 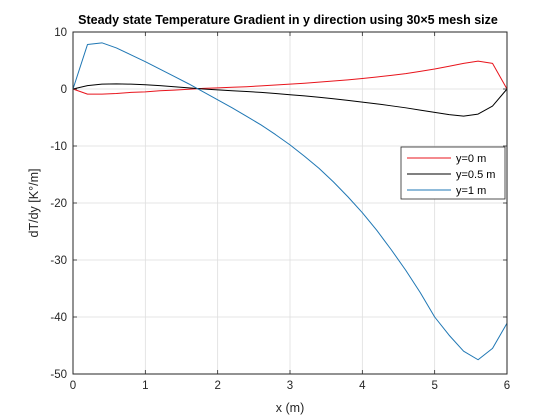 What do you see at coordinates (471, 159) in the screenshot?
I see `legend-label-0: y=0 m` at bounding box center [471, 159].